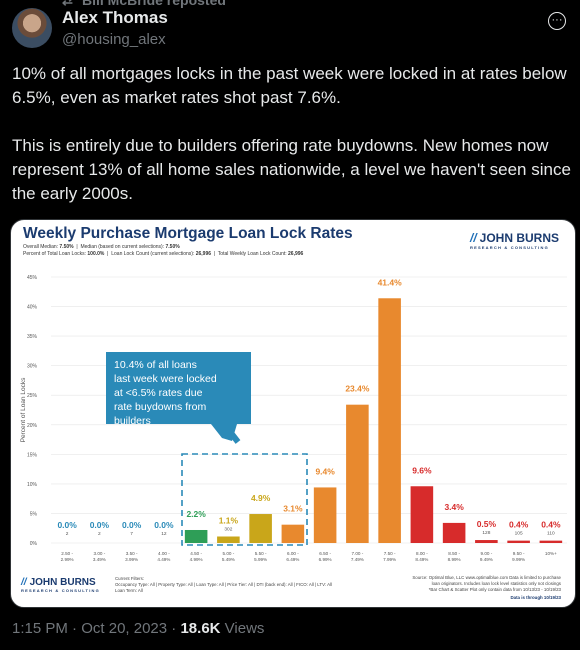  What do you see at coordinates (357, 389) in the screenshot?
I see `bar-percent-label: 23.4%` at bounding box center [357, 389].